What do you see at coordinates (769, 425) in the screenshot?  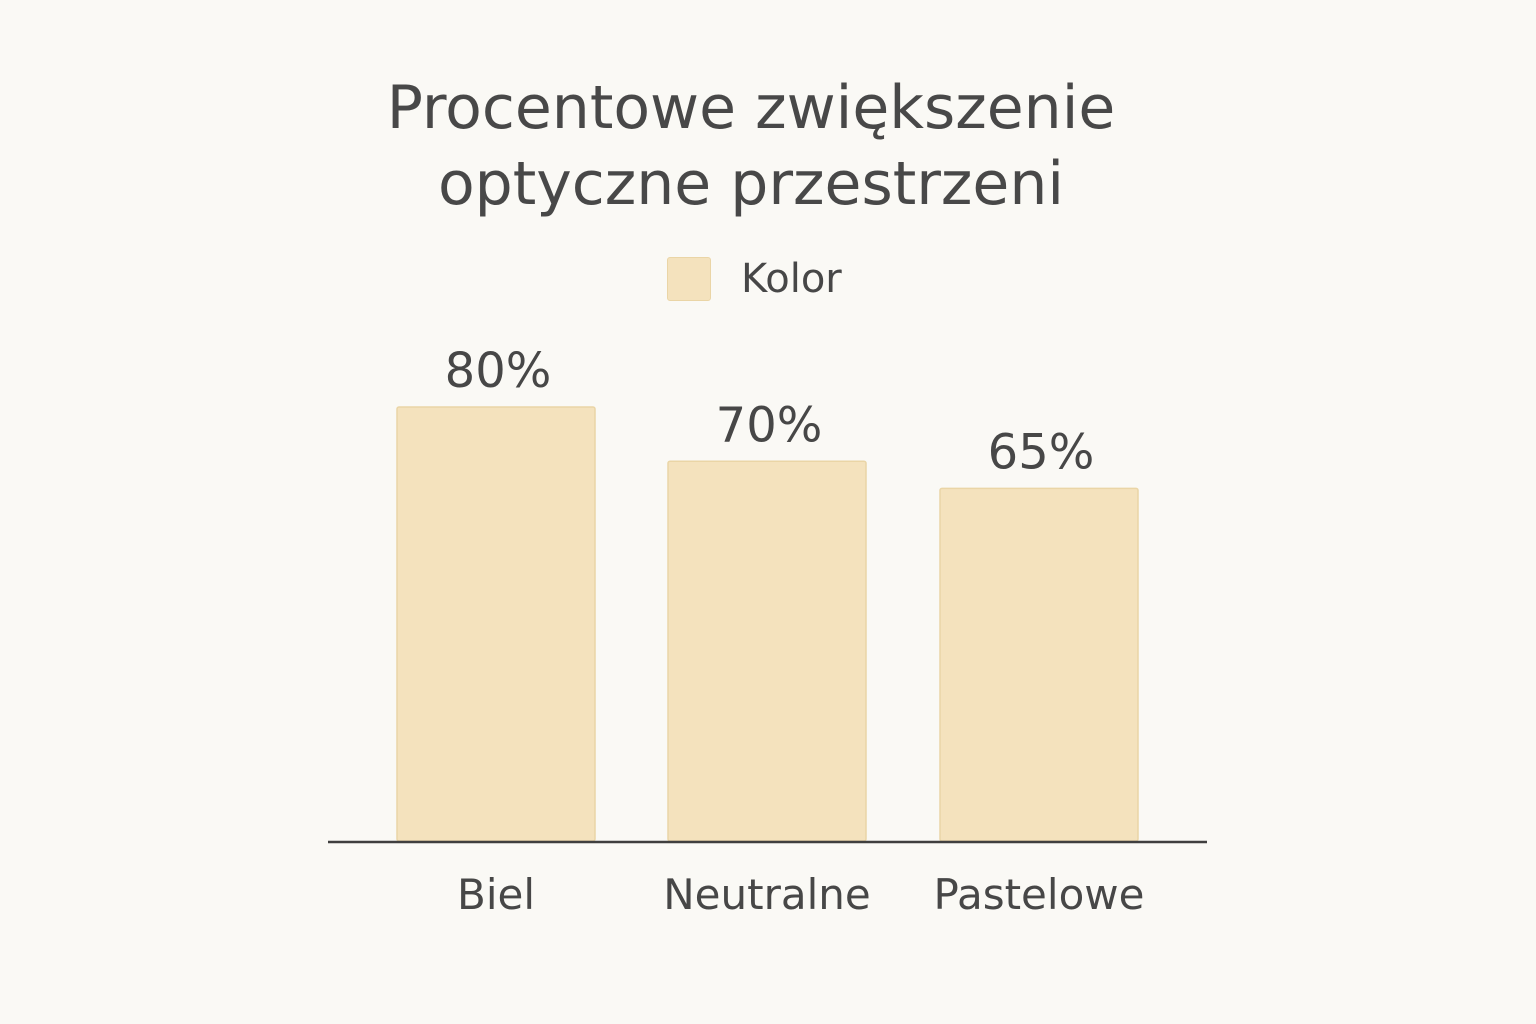 I see `value-label-neutralne: 70%` at bounding box center [769, 425].